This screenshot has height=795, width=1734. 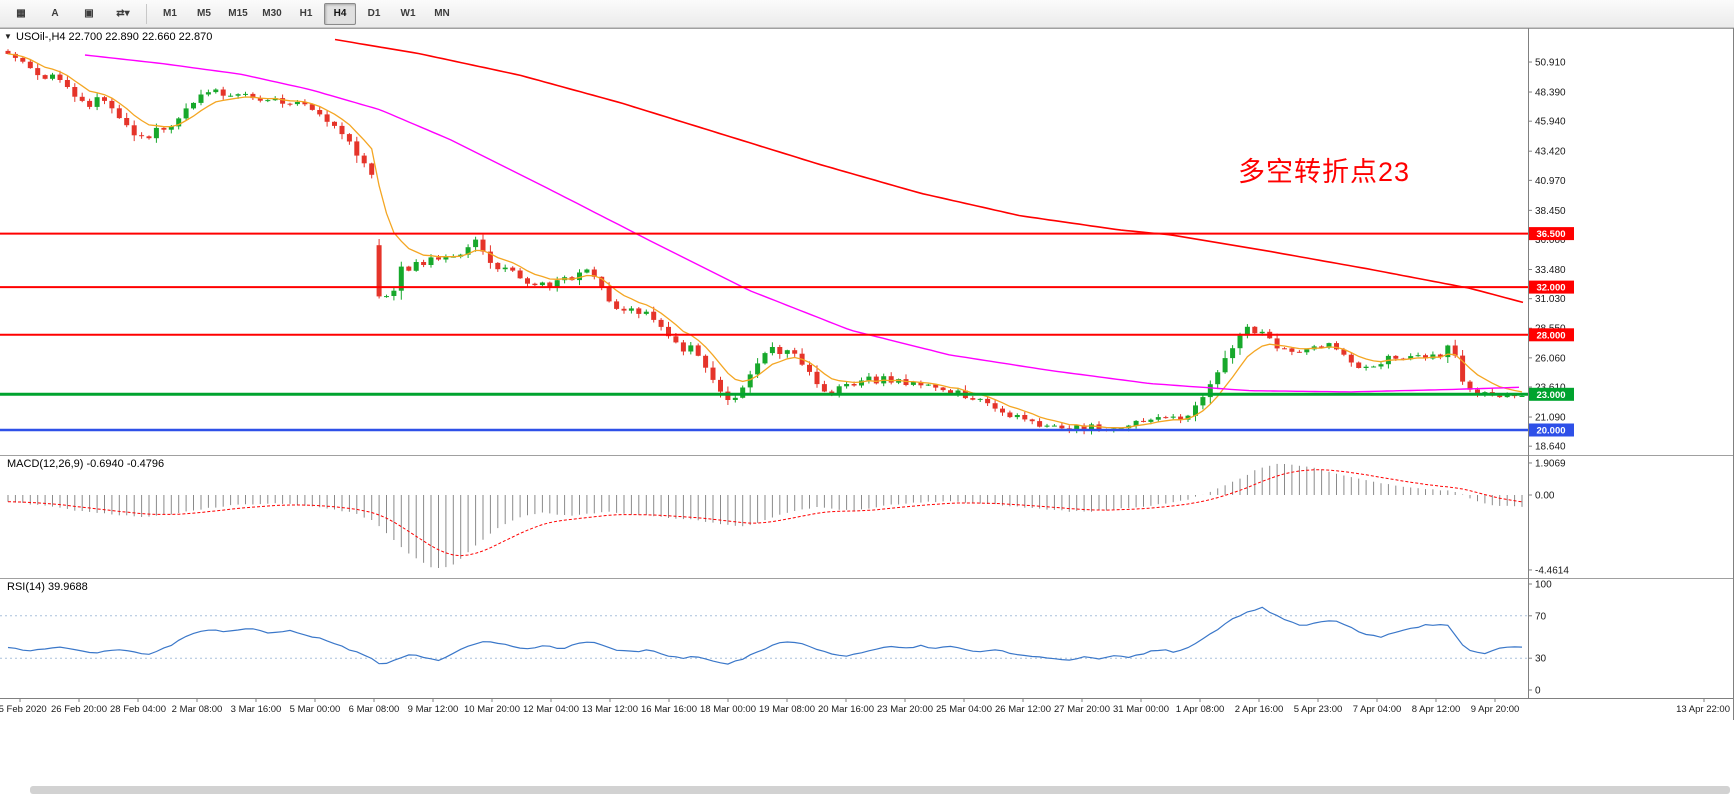 I want to click on svg-text: -4.4614, so click(x=1552, y=570).